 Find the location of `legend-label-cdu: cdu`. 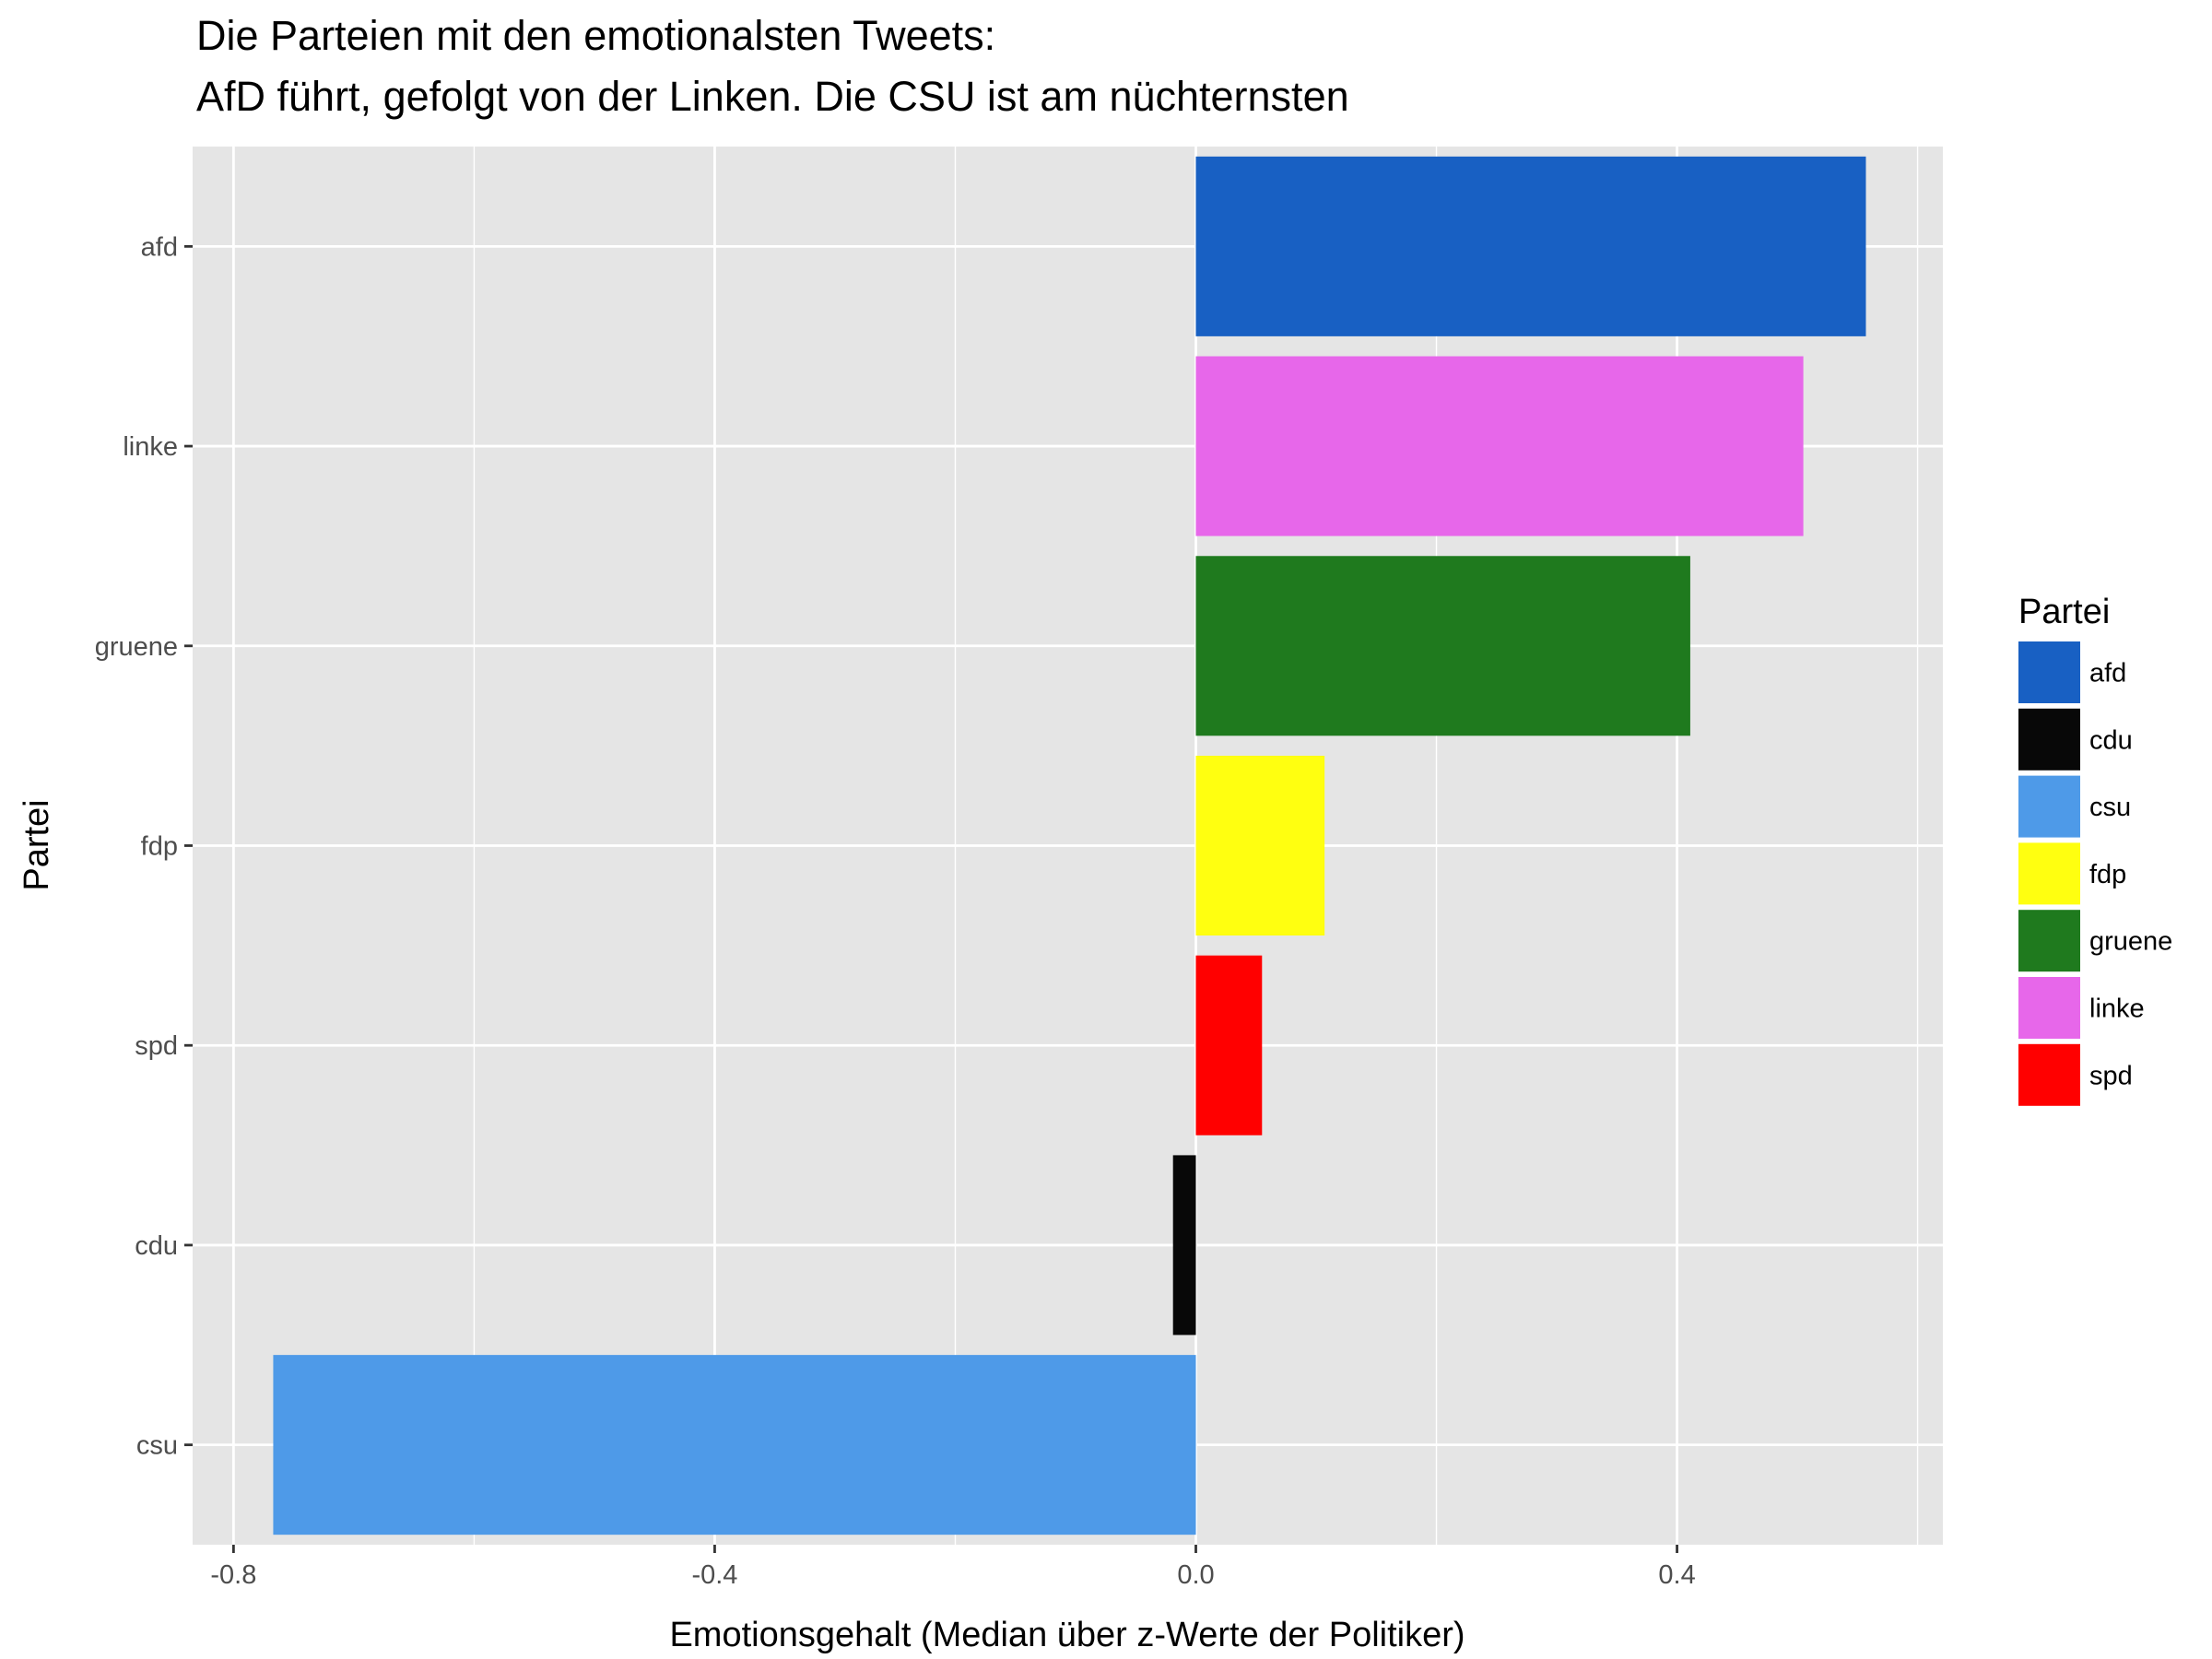

legend-label-cdu: cdu is located at coordinates (2111, 740).